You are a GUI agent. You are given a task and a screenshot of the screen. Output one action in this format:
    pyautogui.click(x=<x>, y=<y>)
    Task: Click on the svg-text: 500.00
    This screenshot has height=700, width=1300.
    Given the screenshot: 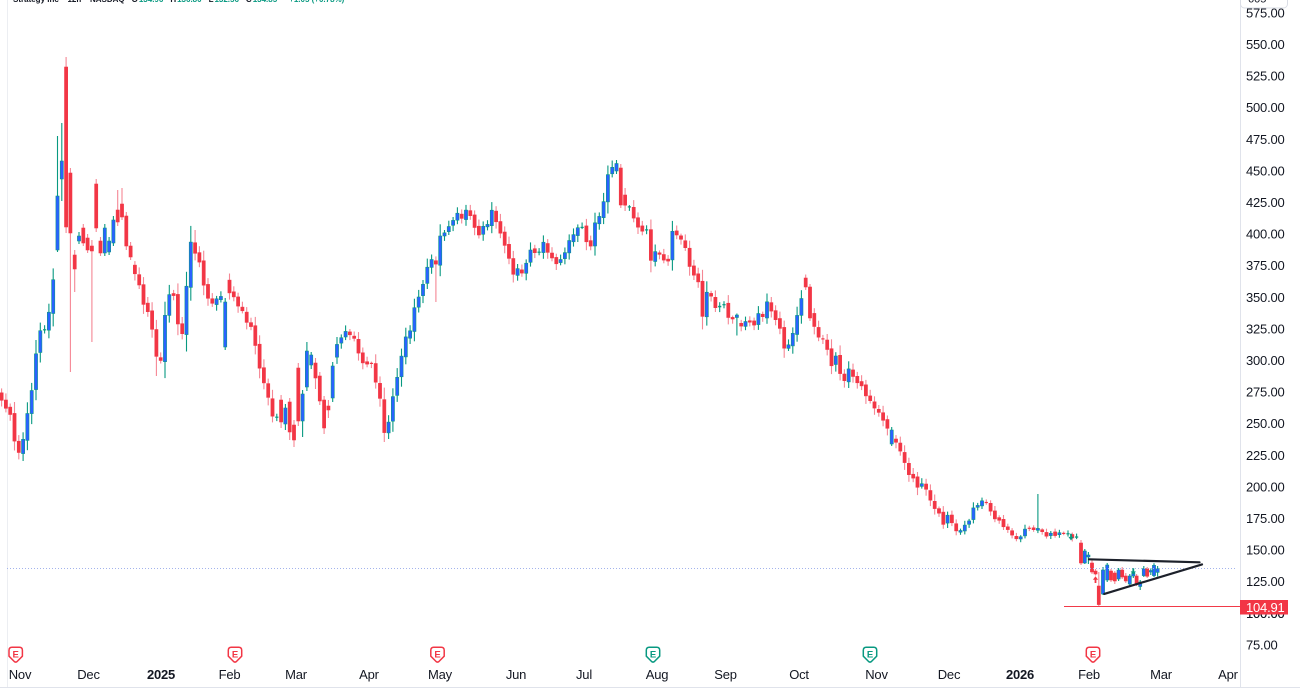 What is the action you would take?
    pyautogui.click(x=1265, y=107)
    